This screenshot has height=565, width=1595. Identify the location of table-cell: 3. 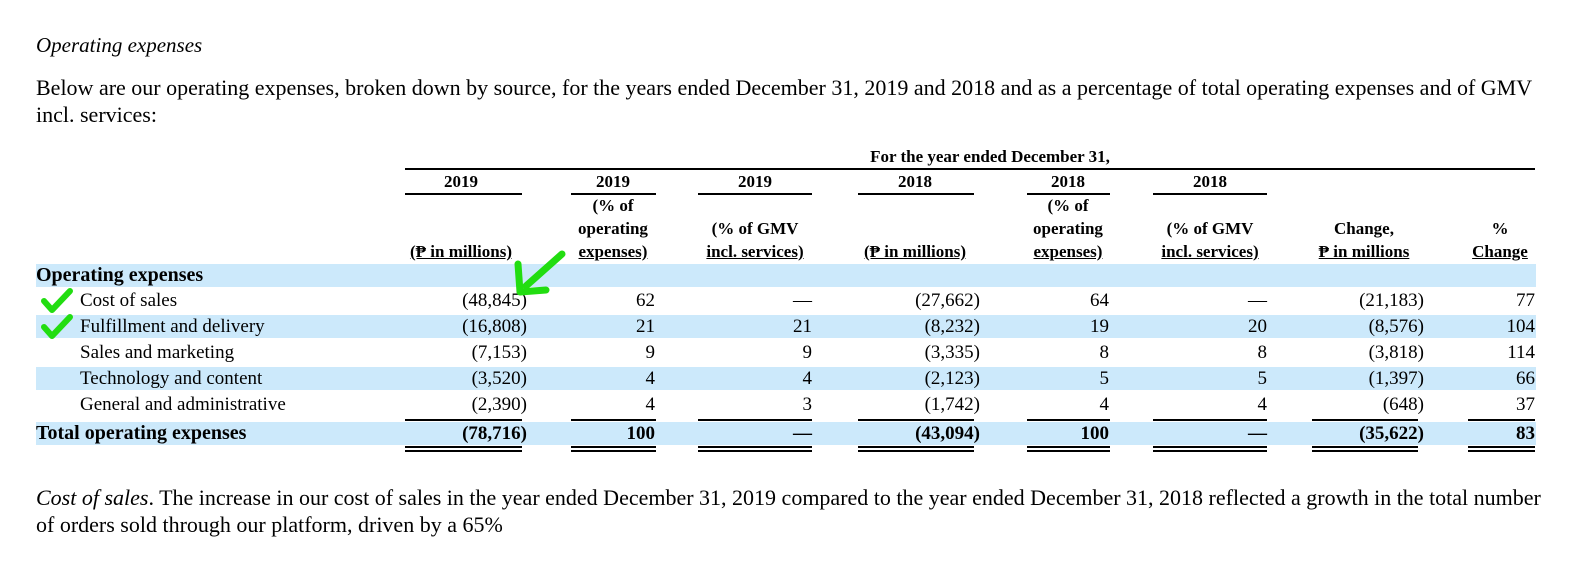
(807, 404).